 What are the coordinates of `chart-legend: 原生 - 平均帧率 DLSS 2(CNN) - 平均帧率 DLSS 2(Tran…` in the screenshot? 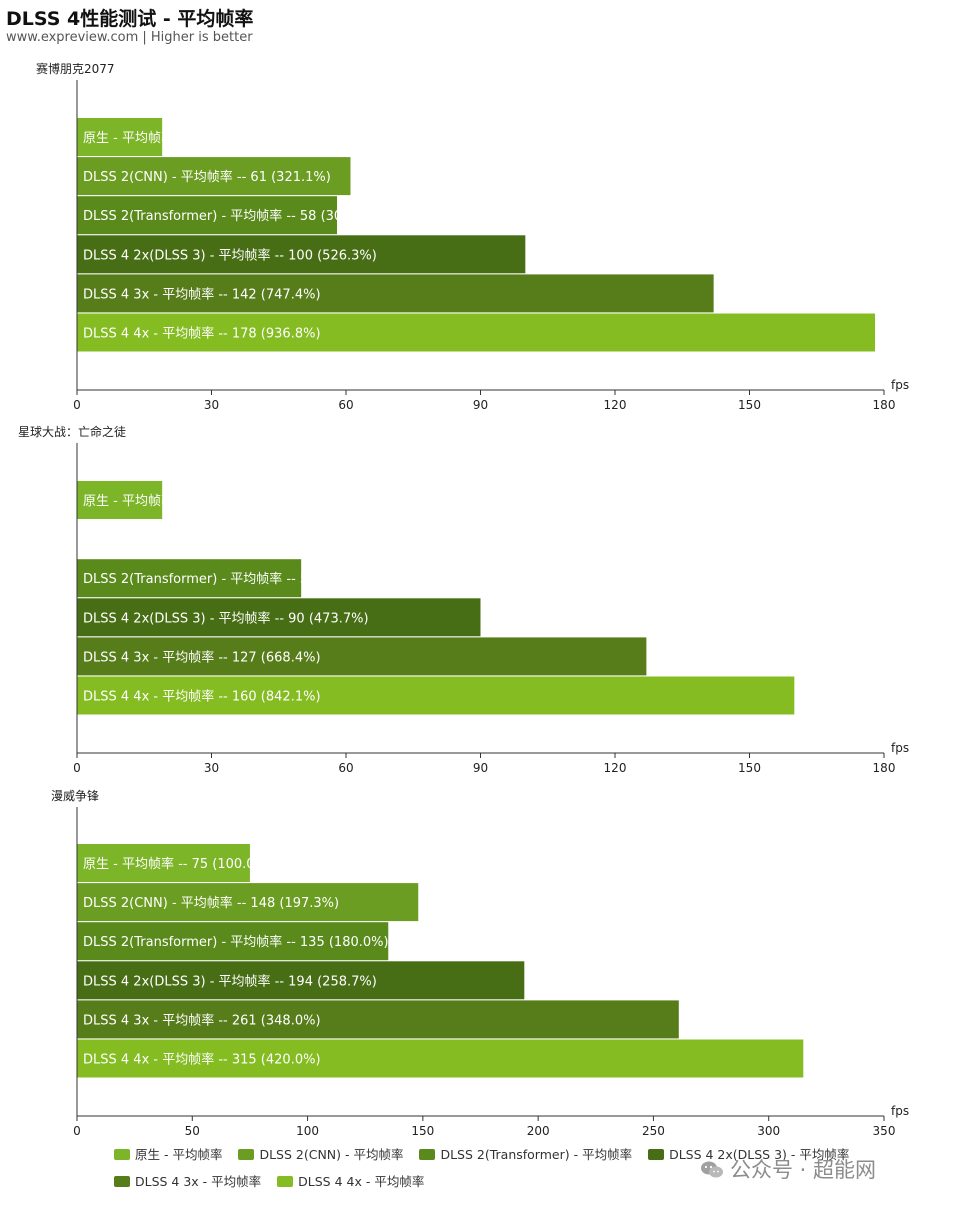 It's located at (494, 1171).